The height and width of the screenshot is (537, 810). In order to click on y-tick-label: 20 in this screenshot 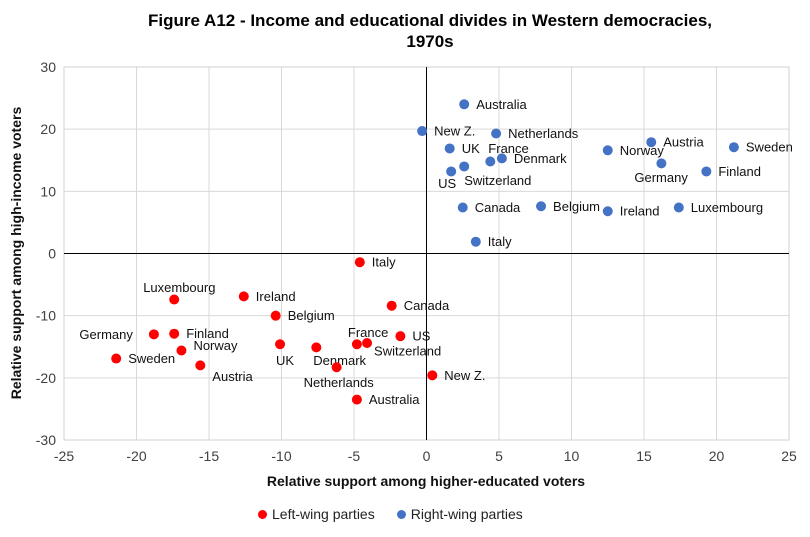, I will do `click(48, 129)`.